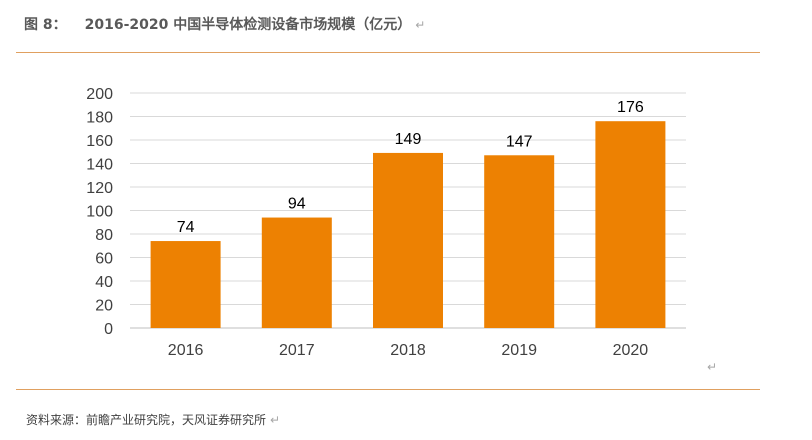  Describe the element at coordinates (146, 420) in the screenshot. I see `source-text: 资料来源：前瞻产业研究院，天风证券研究所` at that location.